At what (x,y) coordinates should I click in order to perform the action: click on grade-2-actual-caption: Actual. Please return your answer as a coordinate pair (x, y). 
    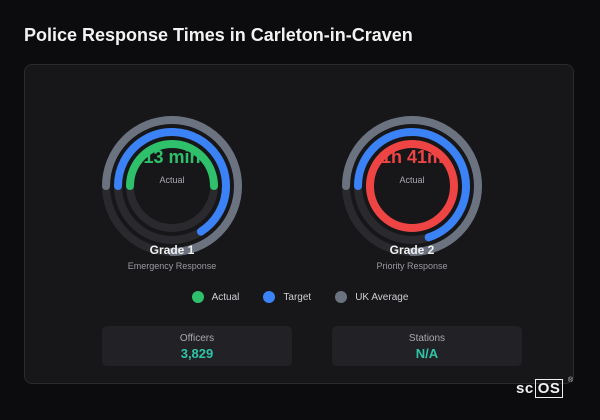
    Looking at the image, I should click on (412, 180).